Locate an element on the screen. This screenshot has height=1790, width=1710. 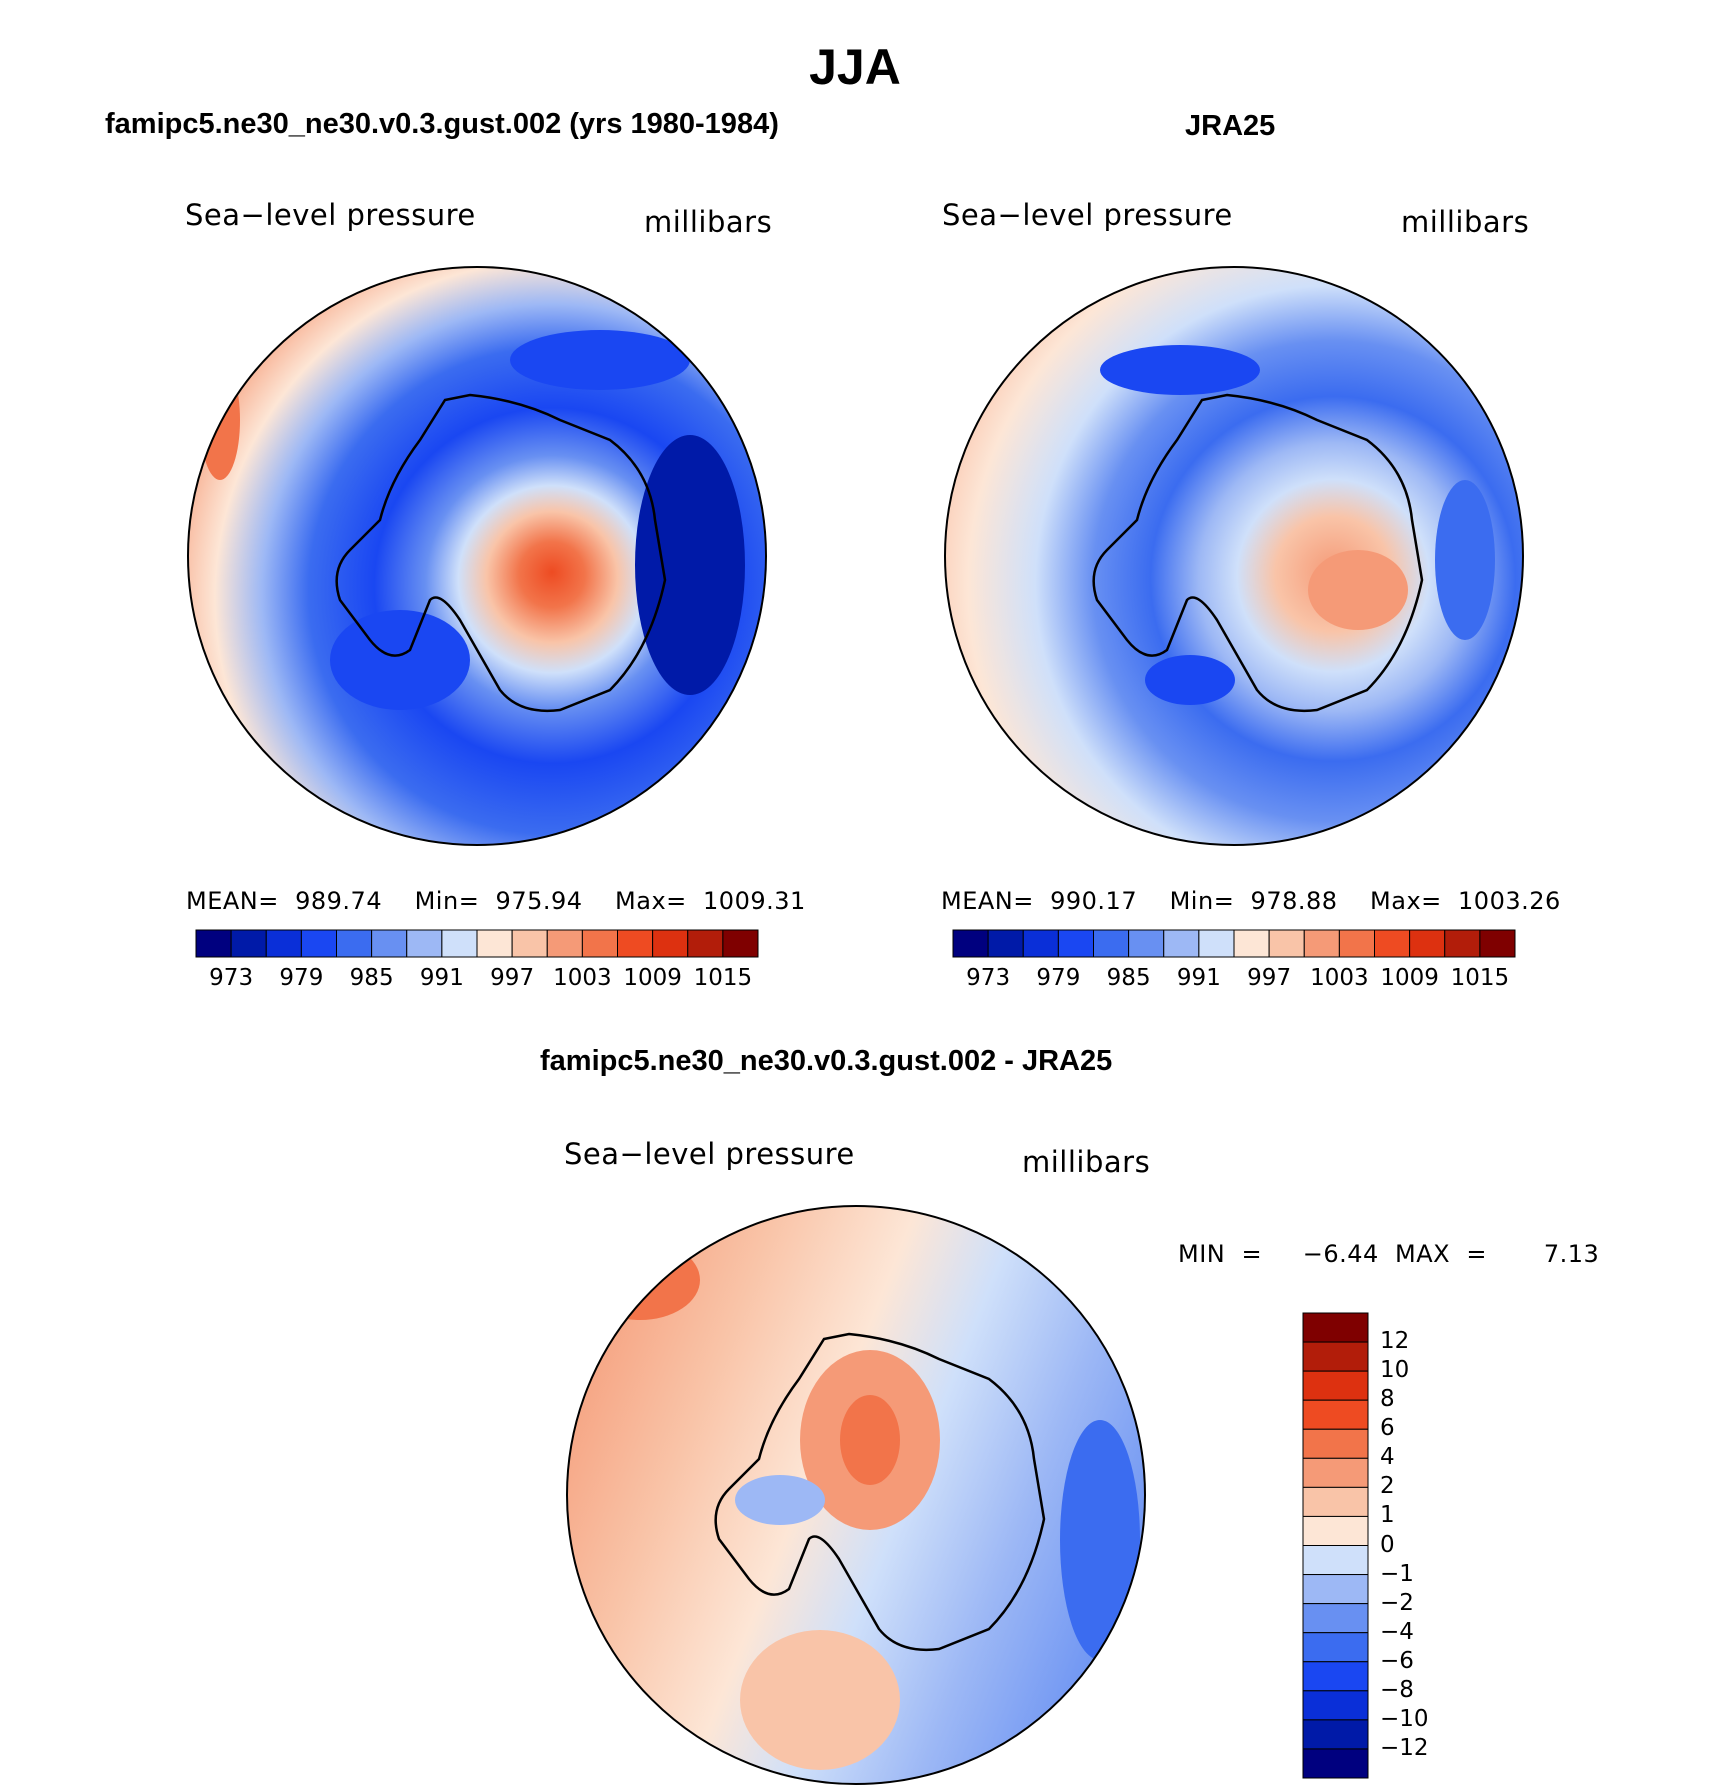
panel3-colorbar-tick-2: 8 is located at coordinates (1387, 1399).